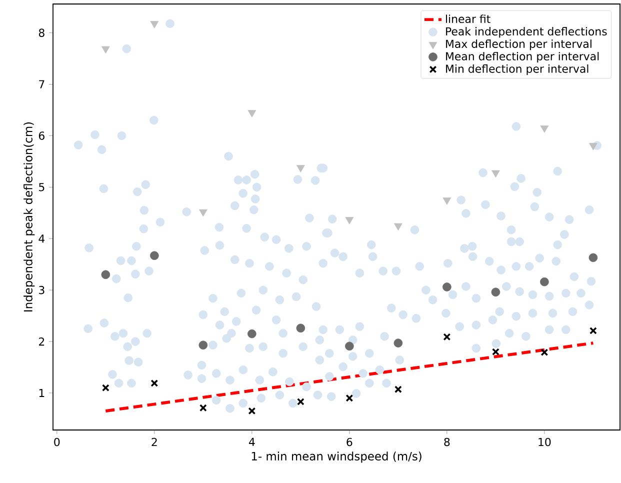 This screenshot has height=483, width=621. What do you see at coordinates (29, 217) in the screenshot?
I see `y-axis-title: Independent peak deflection(cm)` at bounding box center [29, 217].